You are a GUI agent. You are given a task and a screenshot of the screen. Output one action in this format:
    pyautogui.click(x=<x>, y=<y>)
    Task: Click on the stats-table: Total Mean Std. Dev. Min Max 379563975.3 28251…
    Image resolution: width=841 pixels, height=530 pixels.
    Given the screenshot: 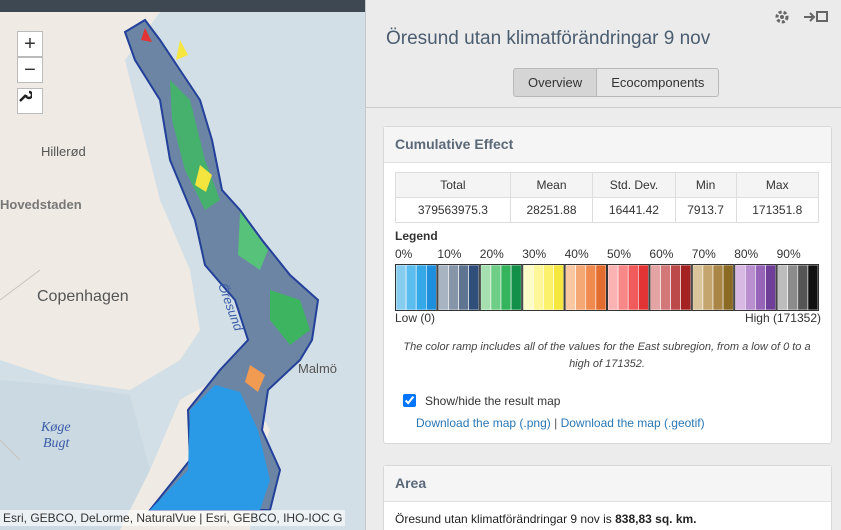 What is the action you would take?
    pyautogui.click(x=607, y=197)
    